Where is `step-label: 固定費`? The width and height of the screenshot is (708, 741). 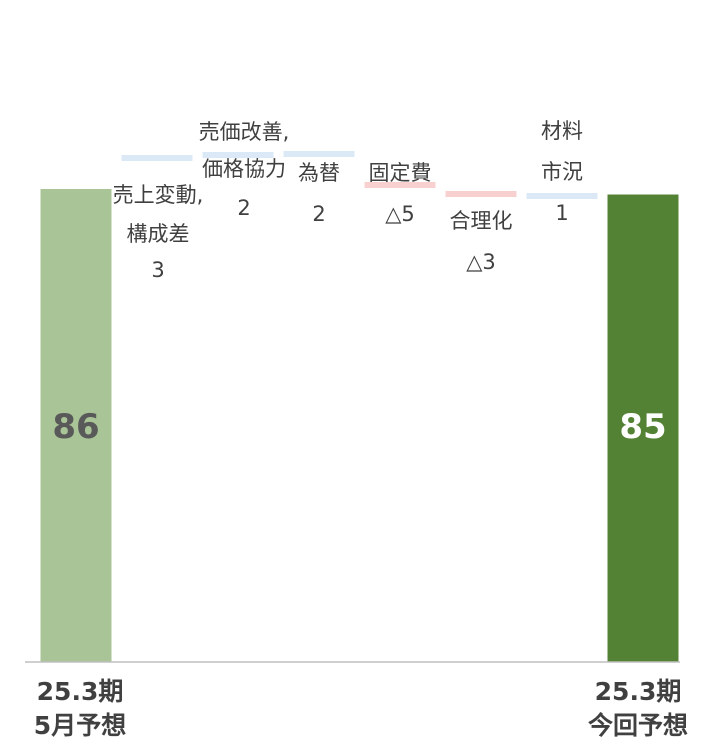
step-label: 固定費 is located at coordinates (400, 173).